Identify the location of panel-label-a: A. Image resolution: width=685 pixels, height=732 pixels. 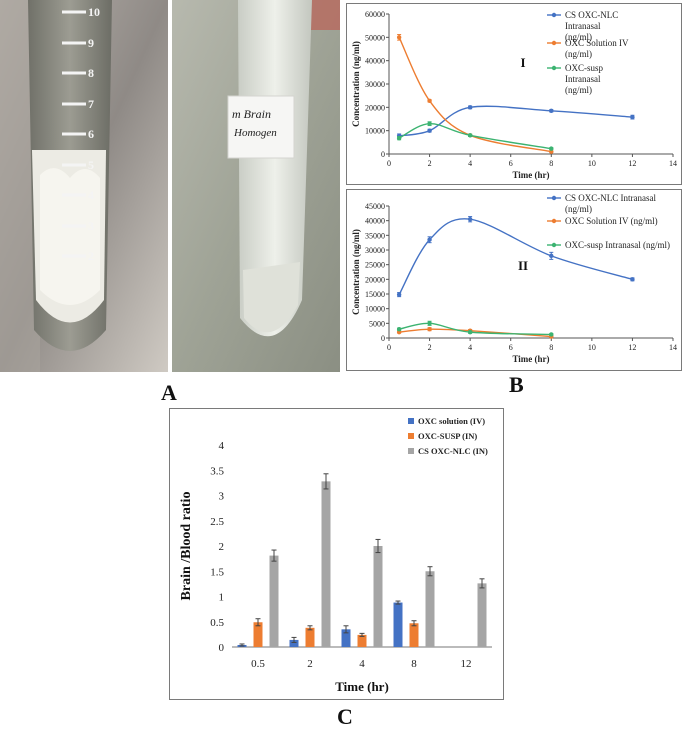
(169, 392).